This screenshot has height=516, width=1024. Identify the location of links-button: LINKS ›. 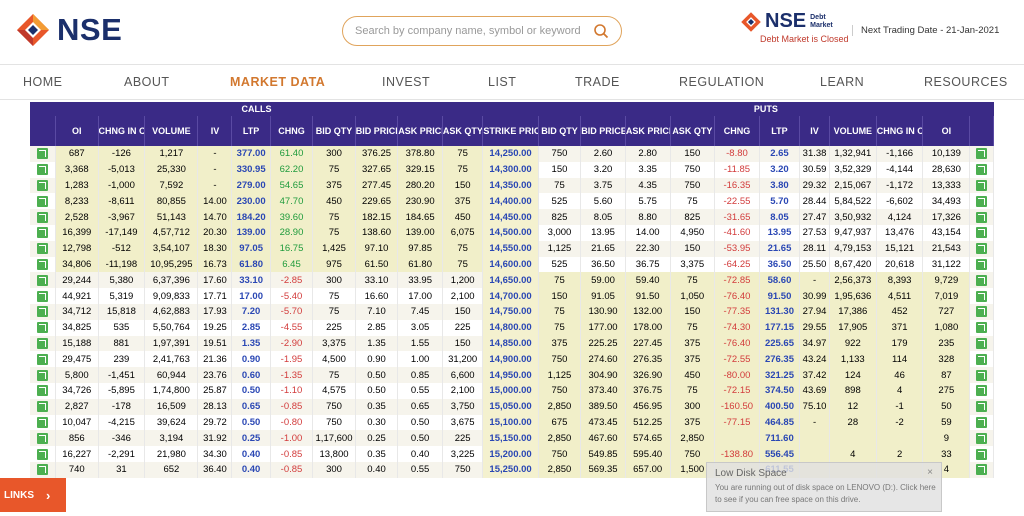
(33, 495).